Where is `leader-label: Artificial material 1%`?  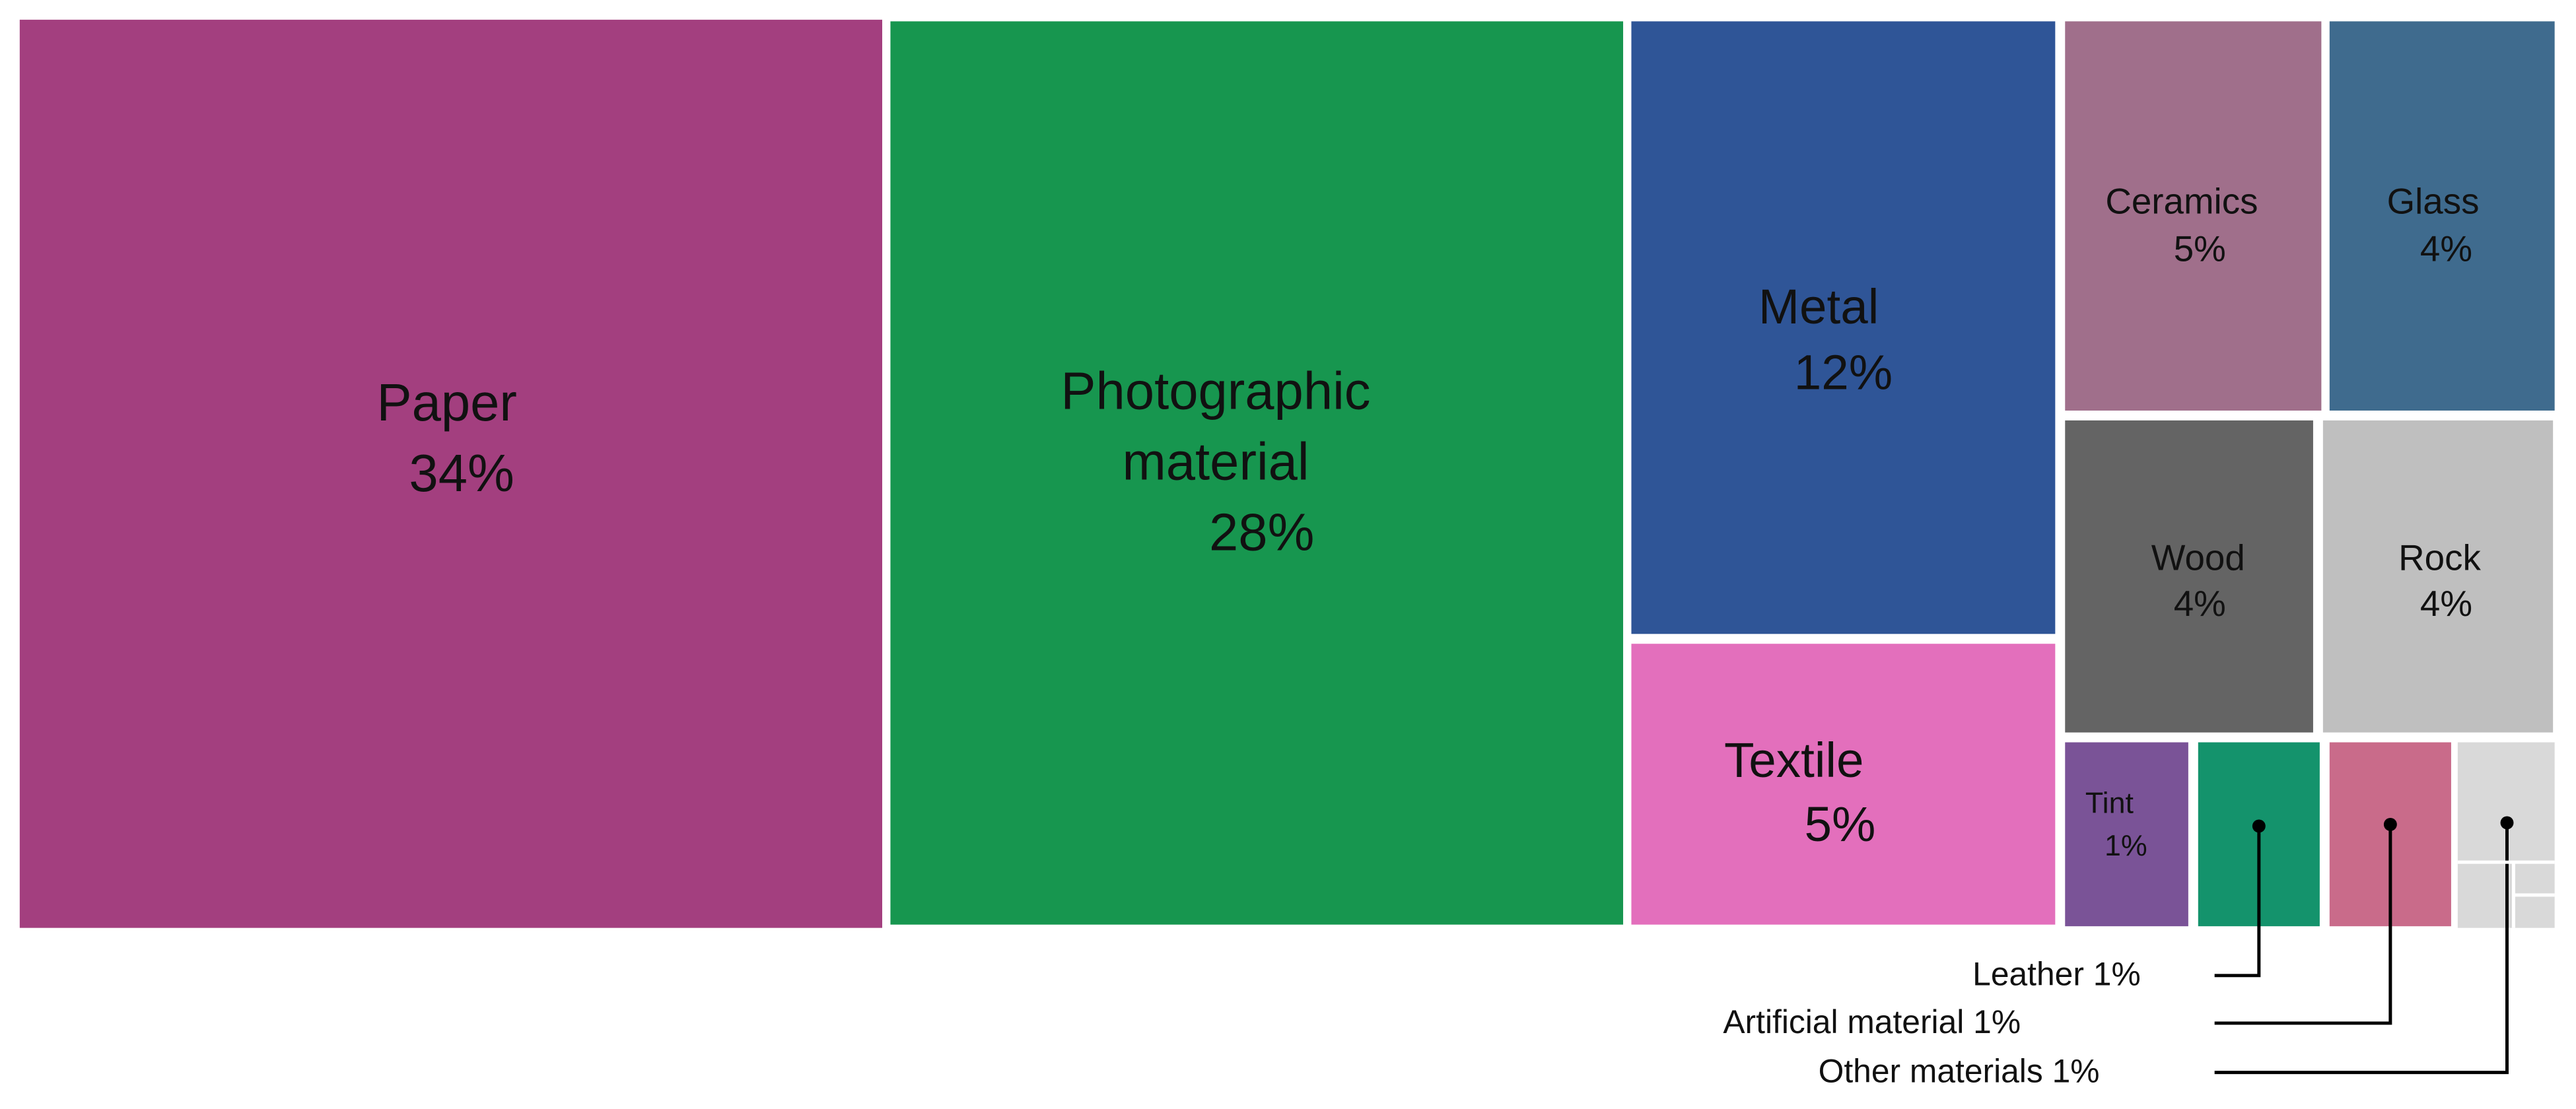
leader-label: Artificial material 1% is located at coordinates (1872, 1023).